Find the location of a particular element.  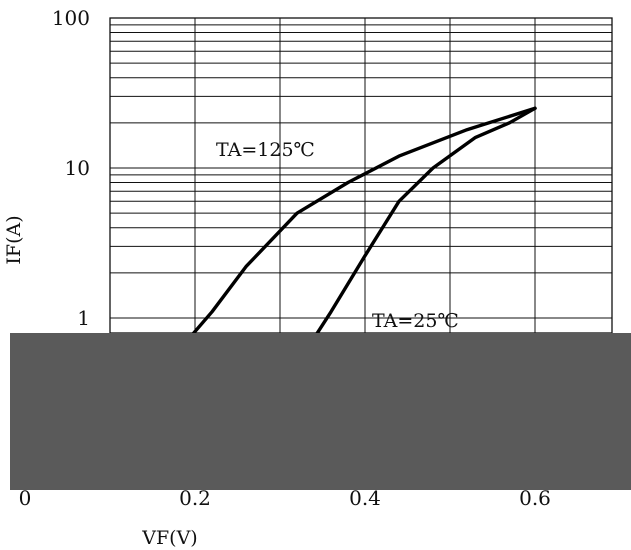

y-tick-label: 1 is located at coordinates (83, 318).